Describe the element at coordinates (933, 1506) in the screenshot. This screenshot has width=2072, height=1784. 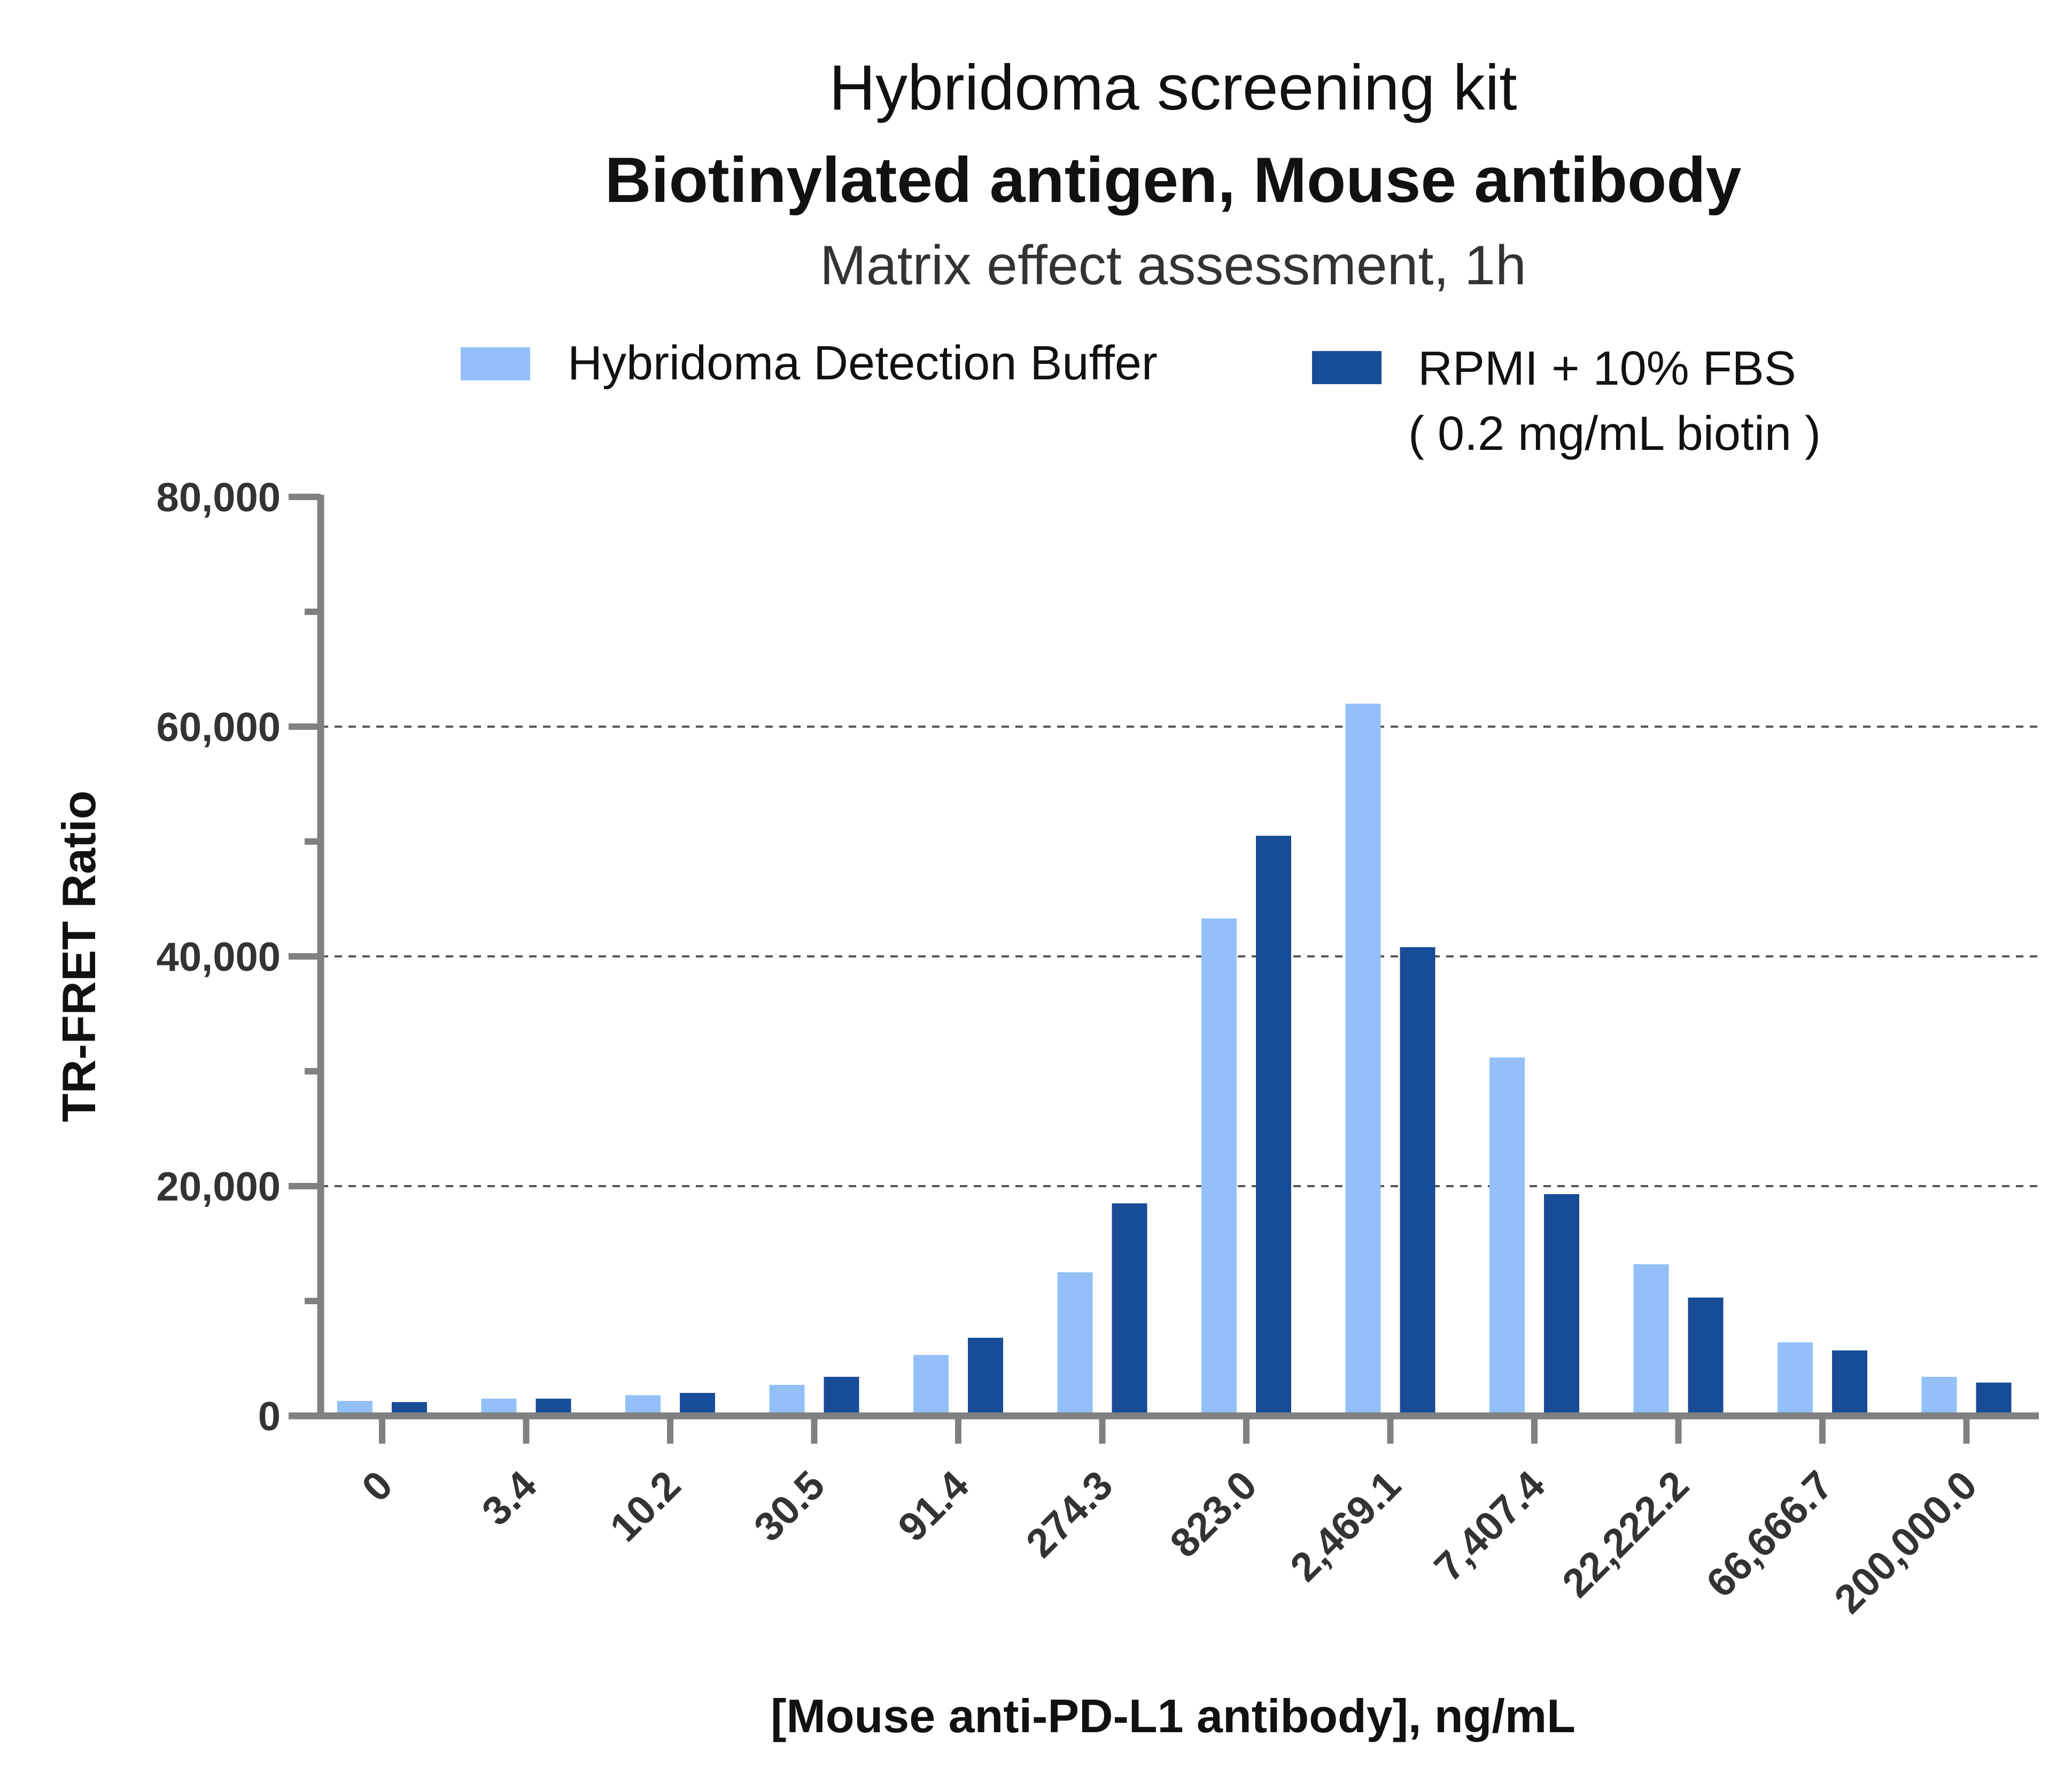
I see `x-tick-label-4: 91.4` at that location.